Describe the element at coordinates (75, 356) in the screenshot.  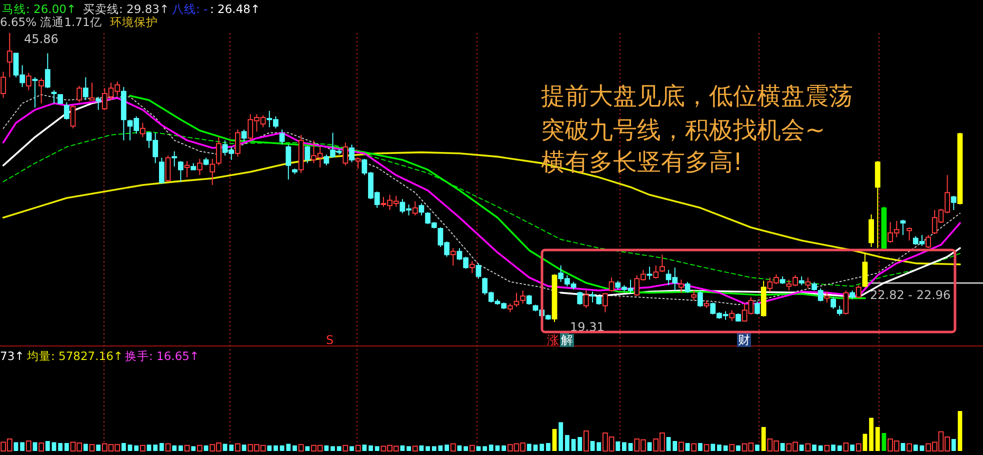
I see `text: 均量: 57827.16↑` at that location.